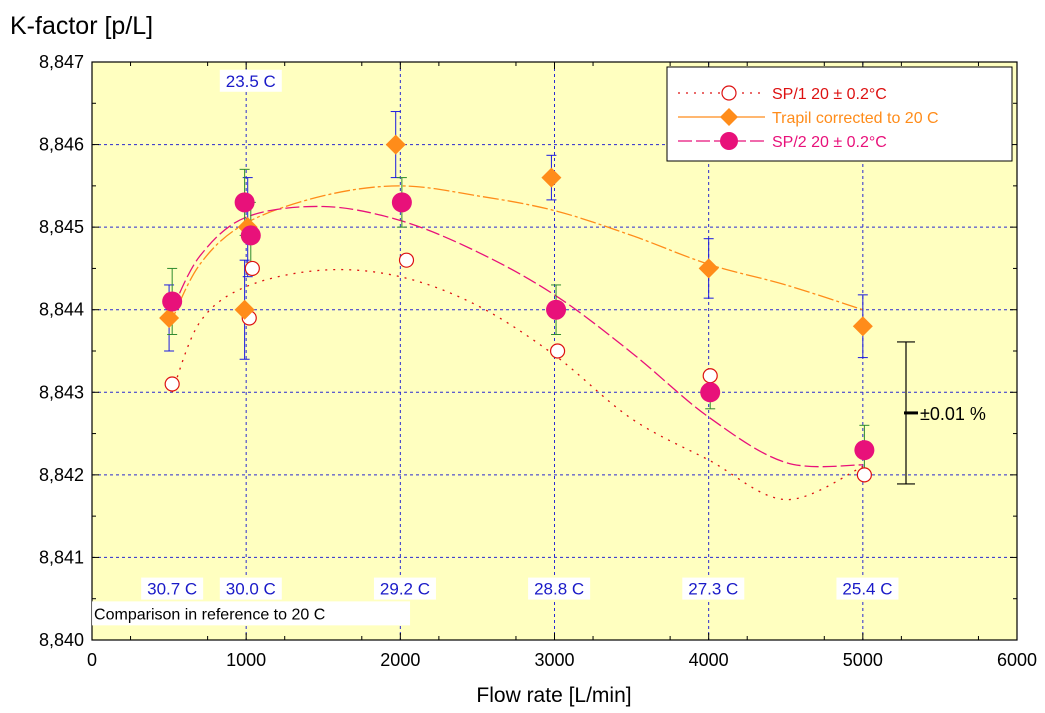 The width and height of the screenshot is (1045, 713). Describe the element at coordinates (829, 142) in the screenshot. I see `legend-sp2-label: SP/2 20 ± 0.2°C` at that location.